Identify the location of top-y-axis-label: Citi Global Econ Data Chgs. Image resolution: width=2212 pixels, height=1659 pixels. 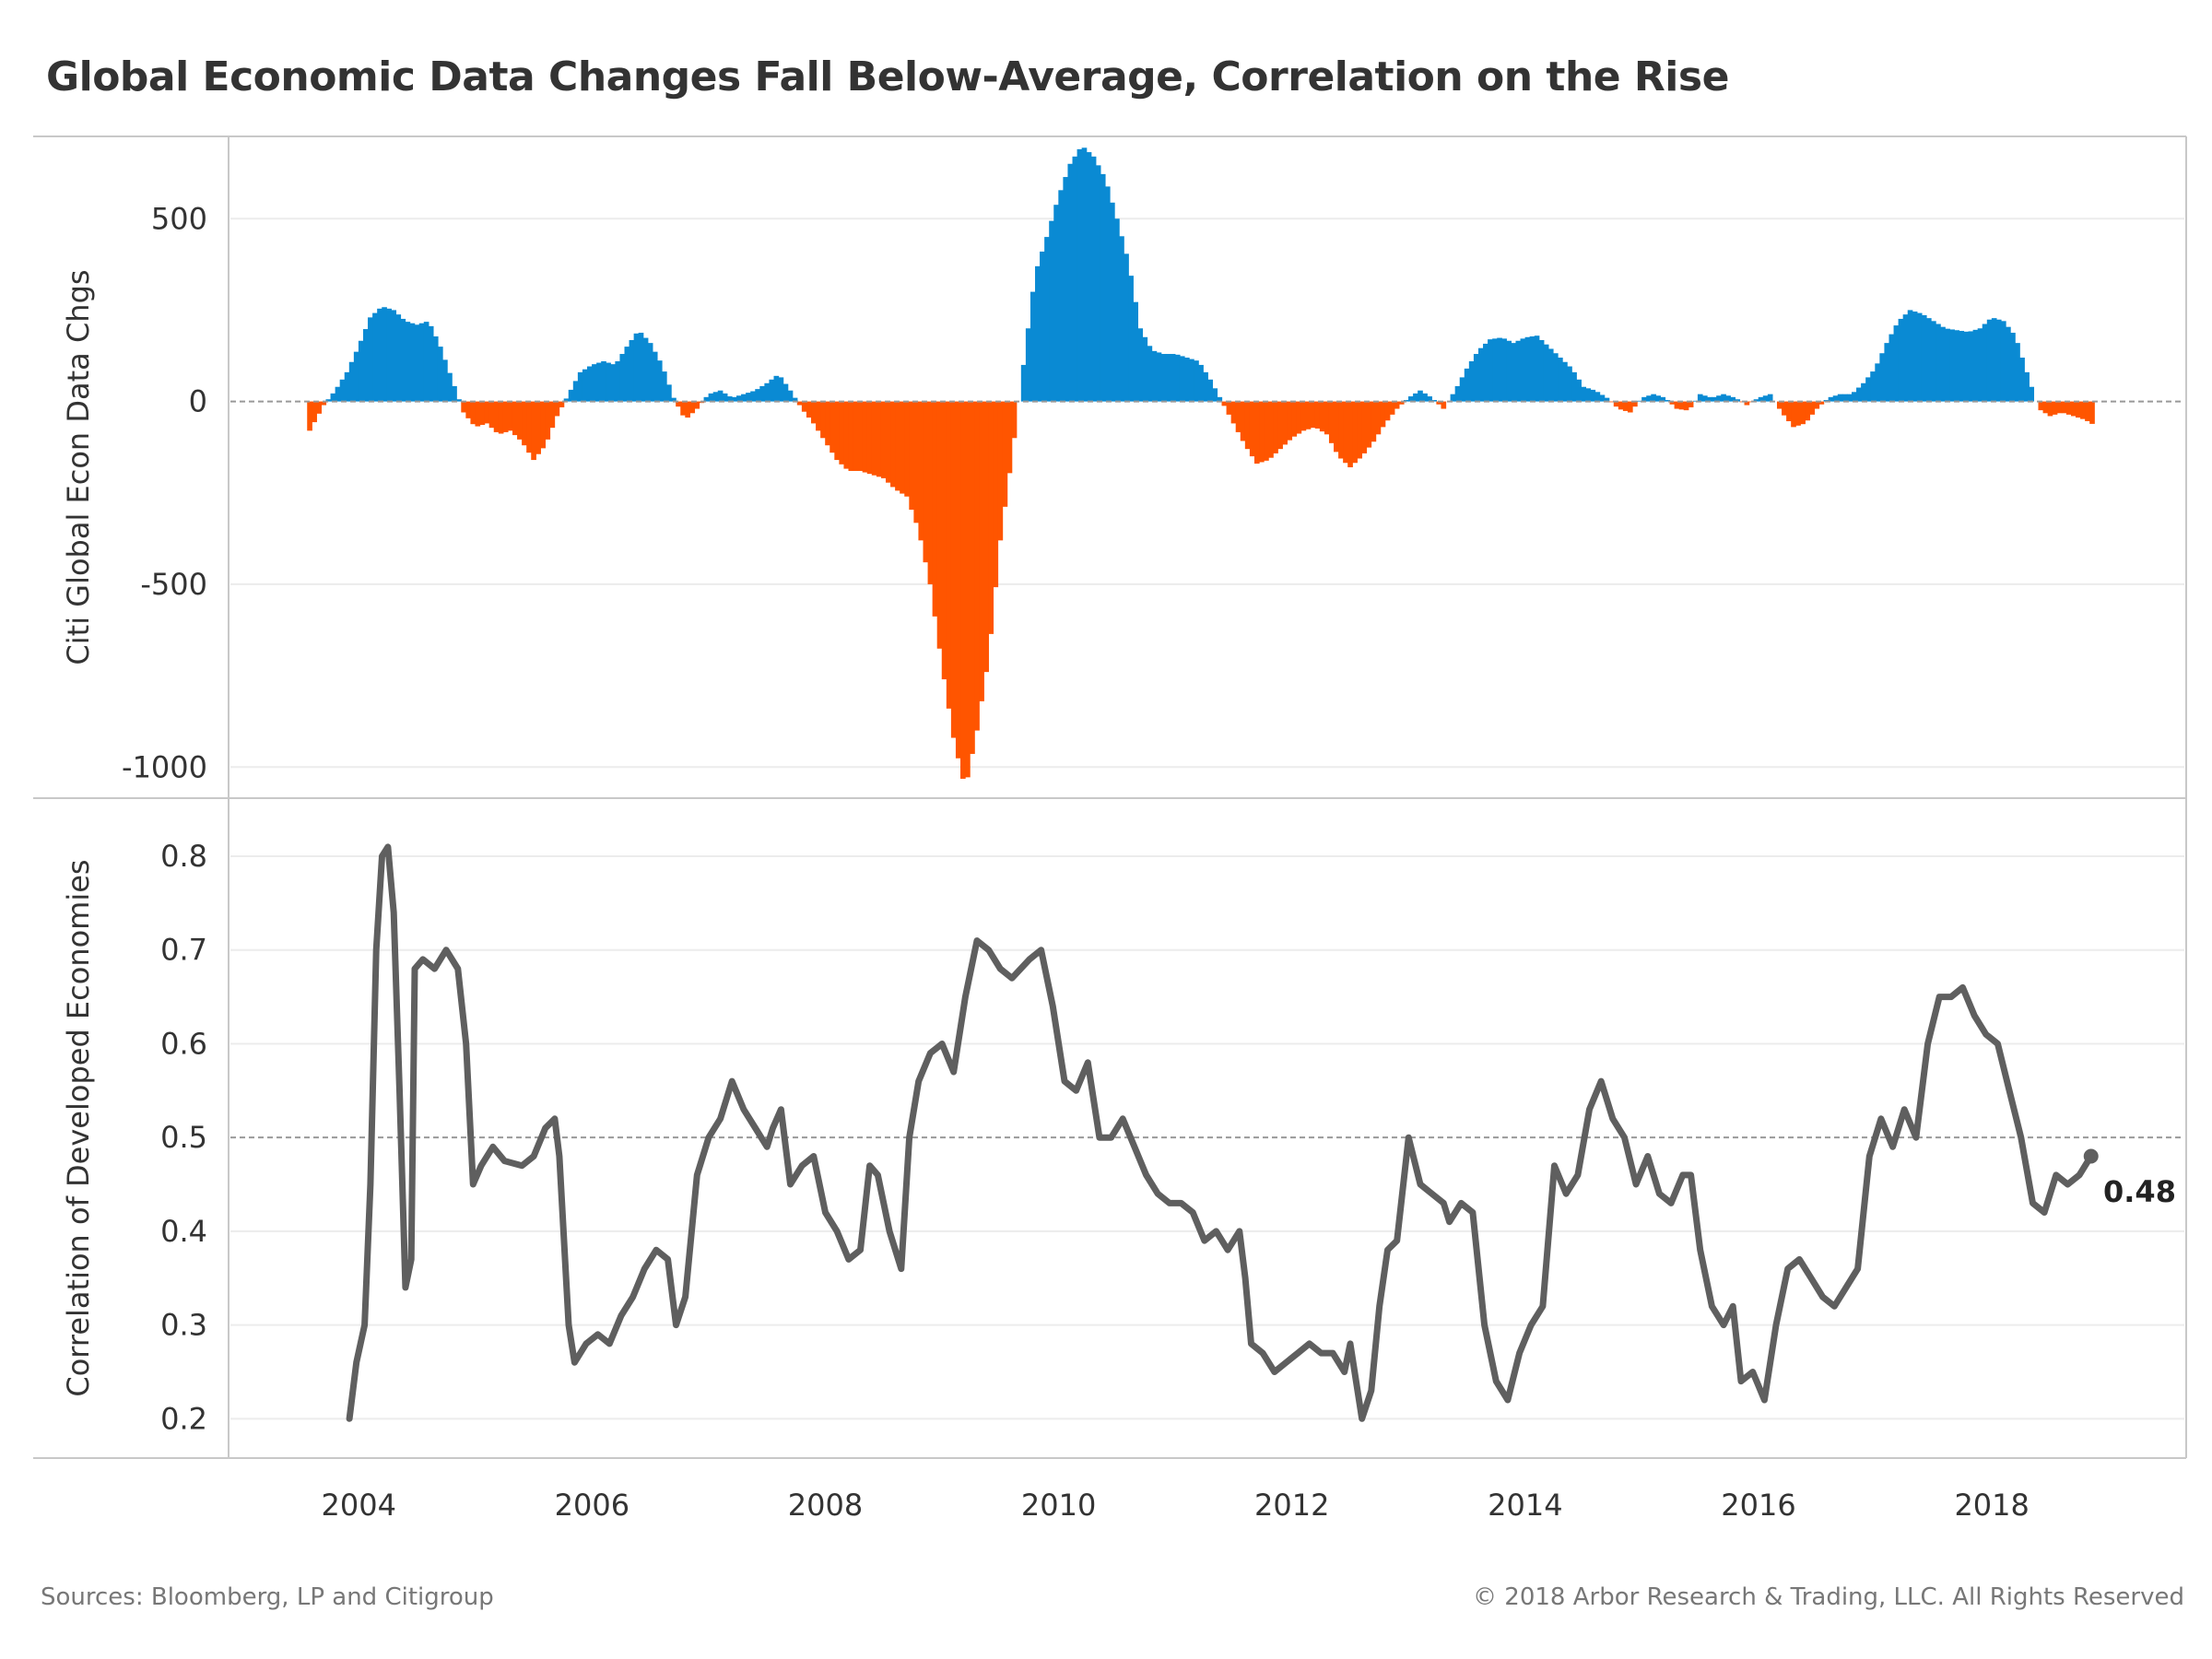
(78, 467).